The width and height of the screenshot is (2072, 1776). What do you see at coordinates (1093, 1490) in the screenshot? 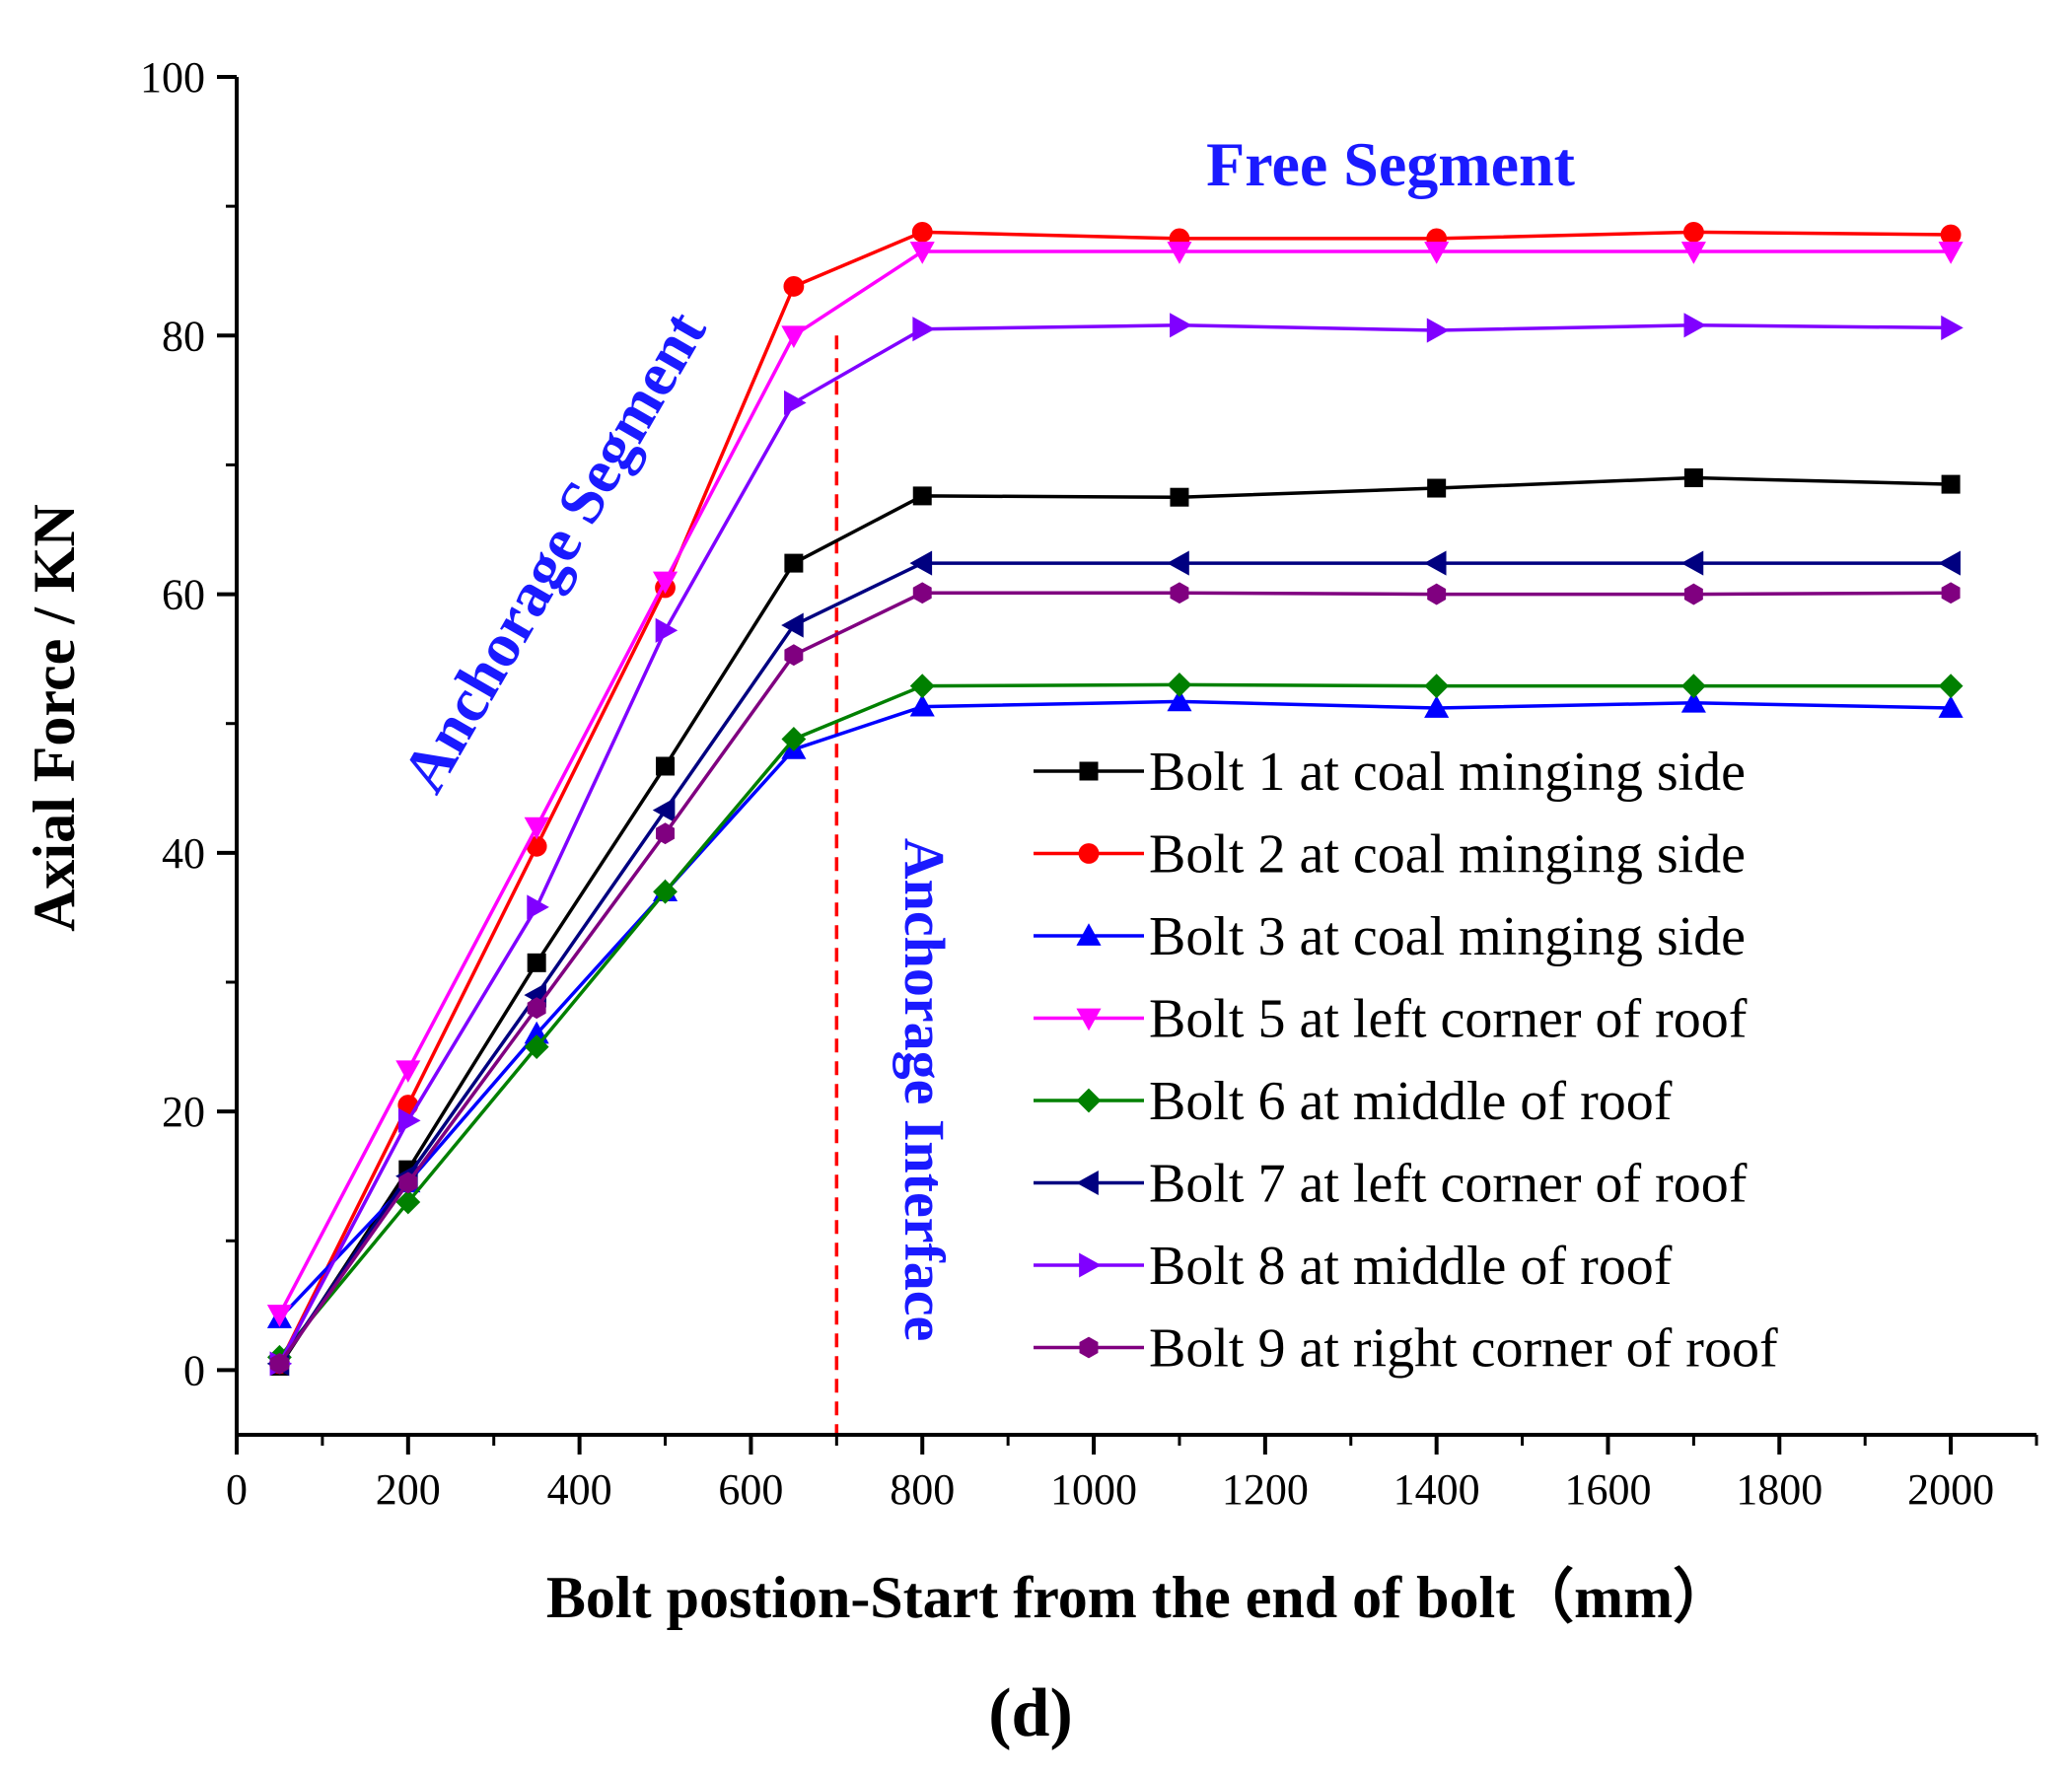
I see `x-tick-label: 1000` at bounding box center [1093, 1490].